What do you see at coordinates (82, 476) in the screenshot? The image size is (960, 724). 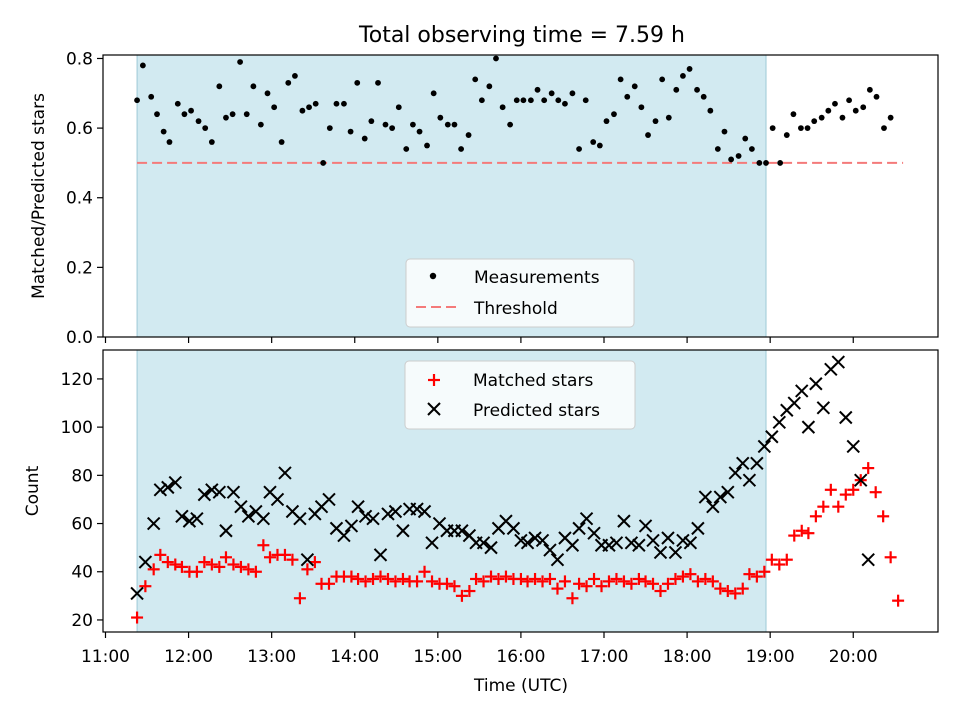 I see `y-tick-label: 80` at bounding box center [82, 476].